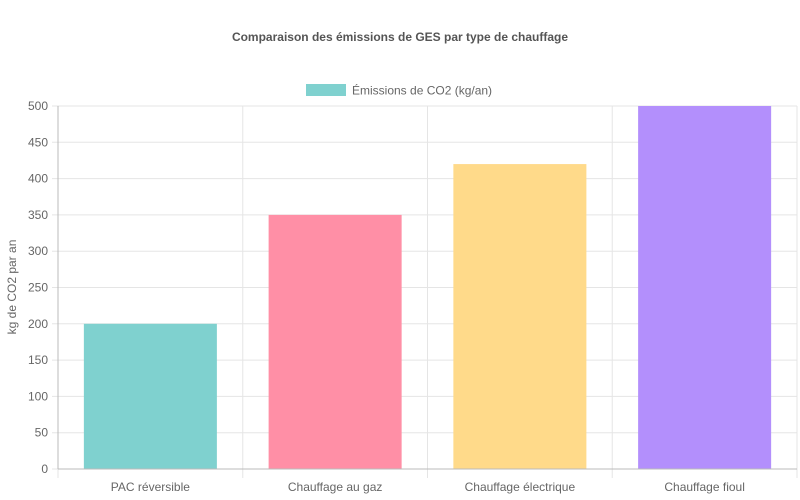  I want to click on x-tick-label: Chauffage électrique, so click(520, 487).